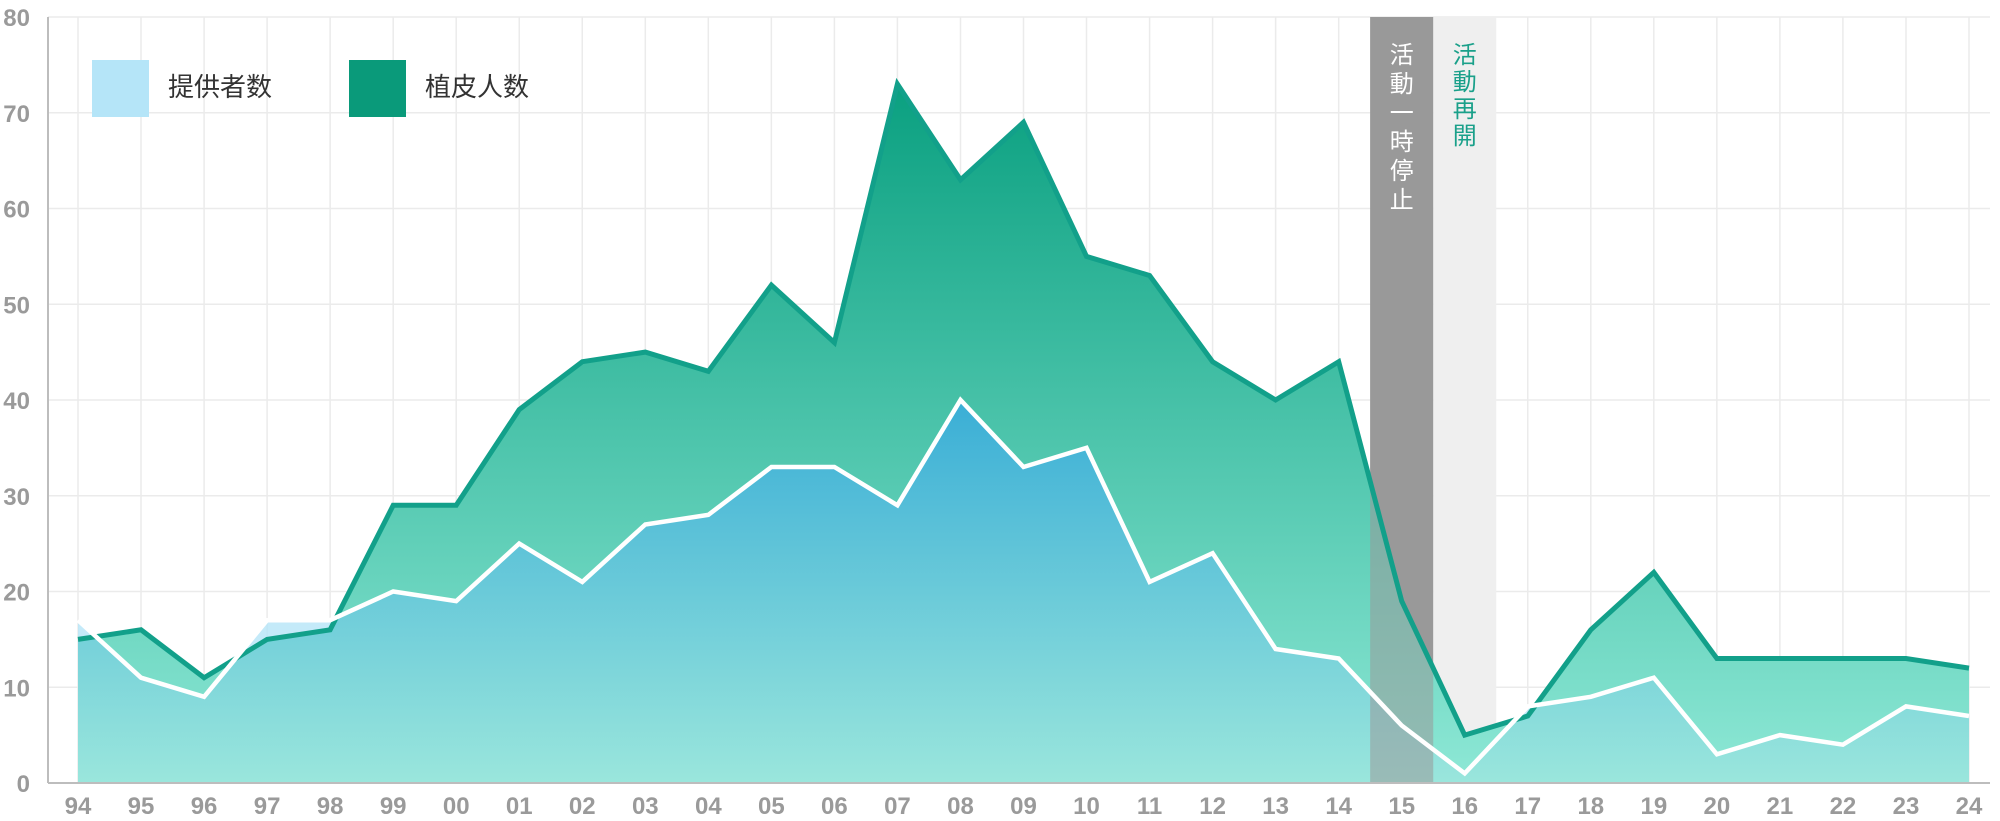 The width and height of the screenshot is (2000, 821). What do you see at coordinates (1023, 806) in the screenshot?
I see `x-tick-label: 09` at bounding box center [1023, 806].